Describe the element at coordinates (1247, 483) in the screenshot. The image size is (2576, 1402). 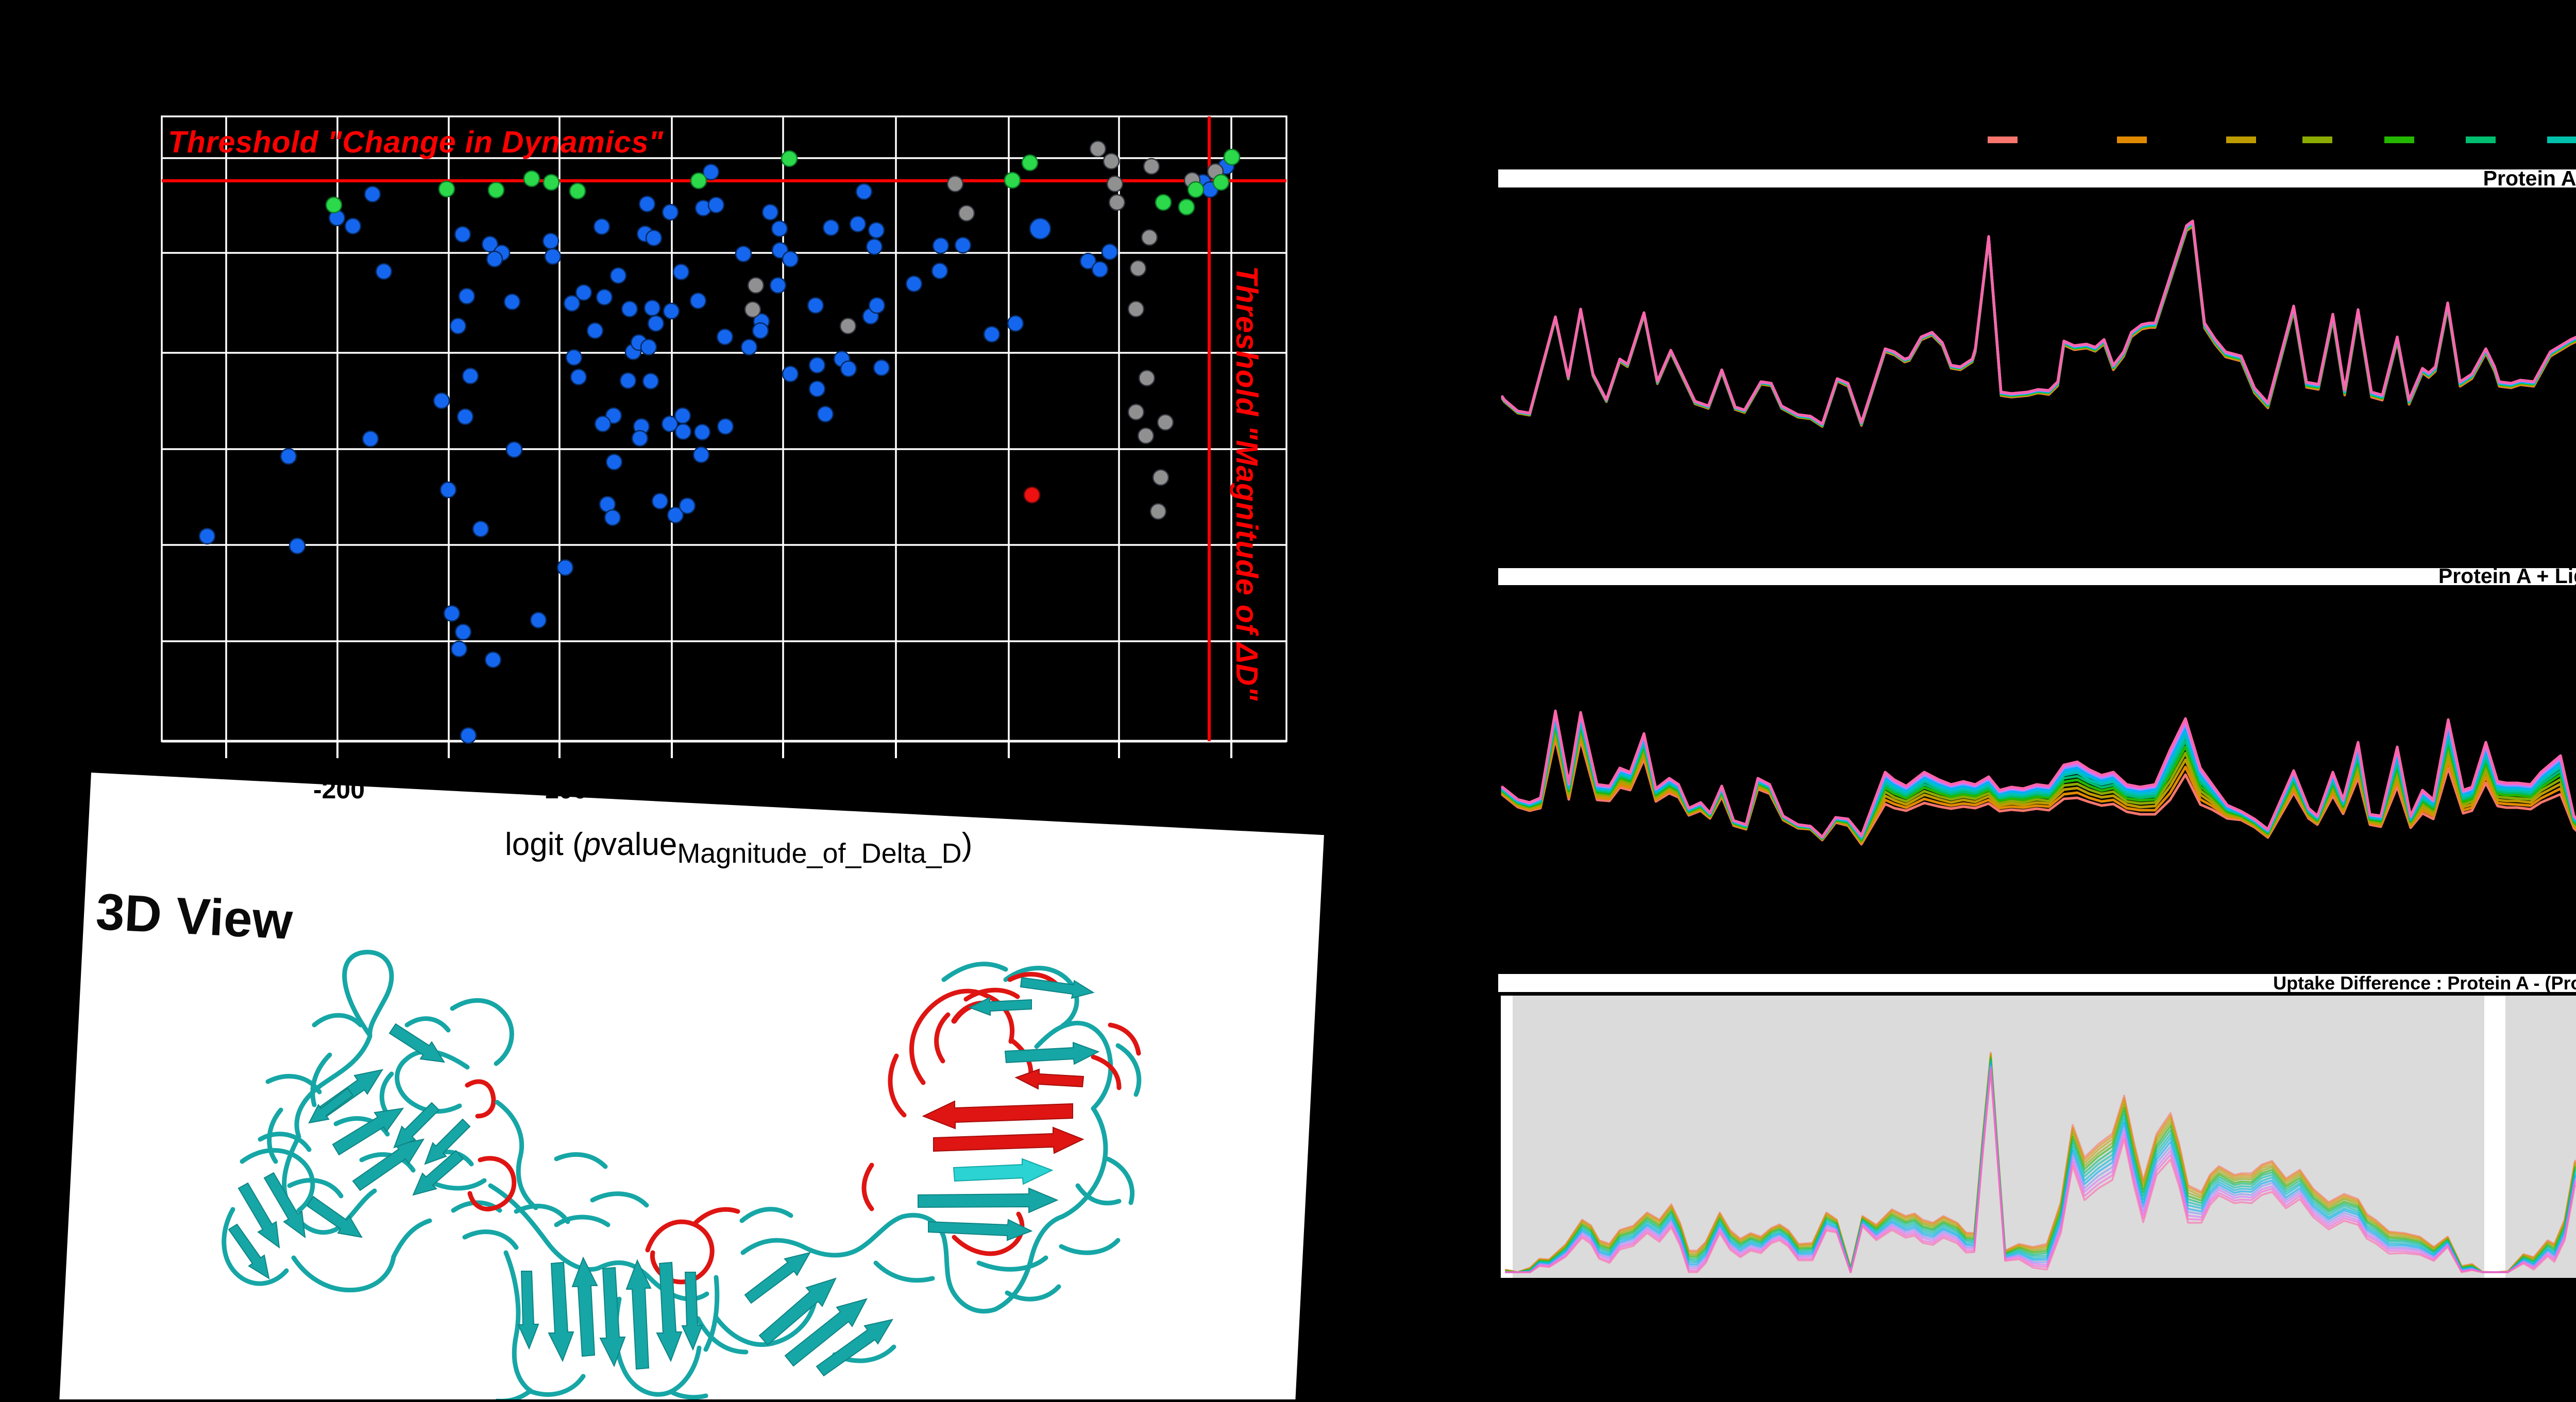
I see `svg-text: Threshold "Magnitude of ΔD"` at that location.